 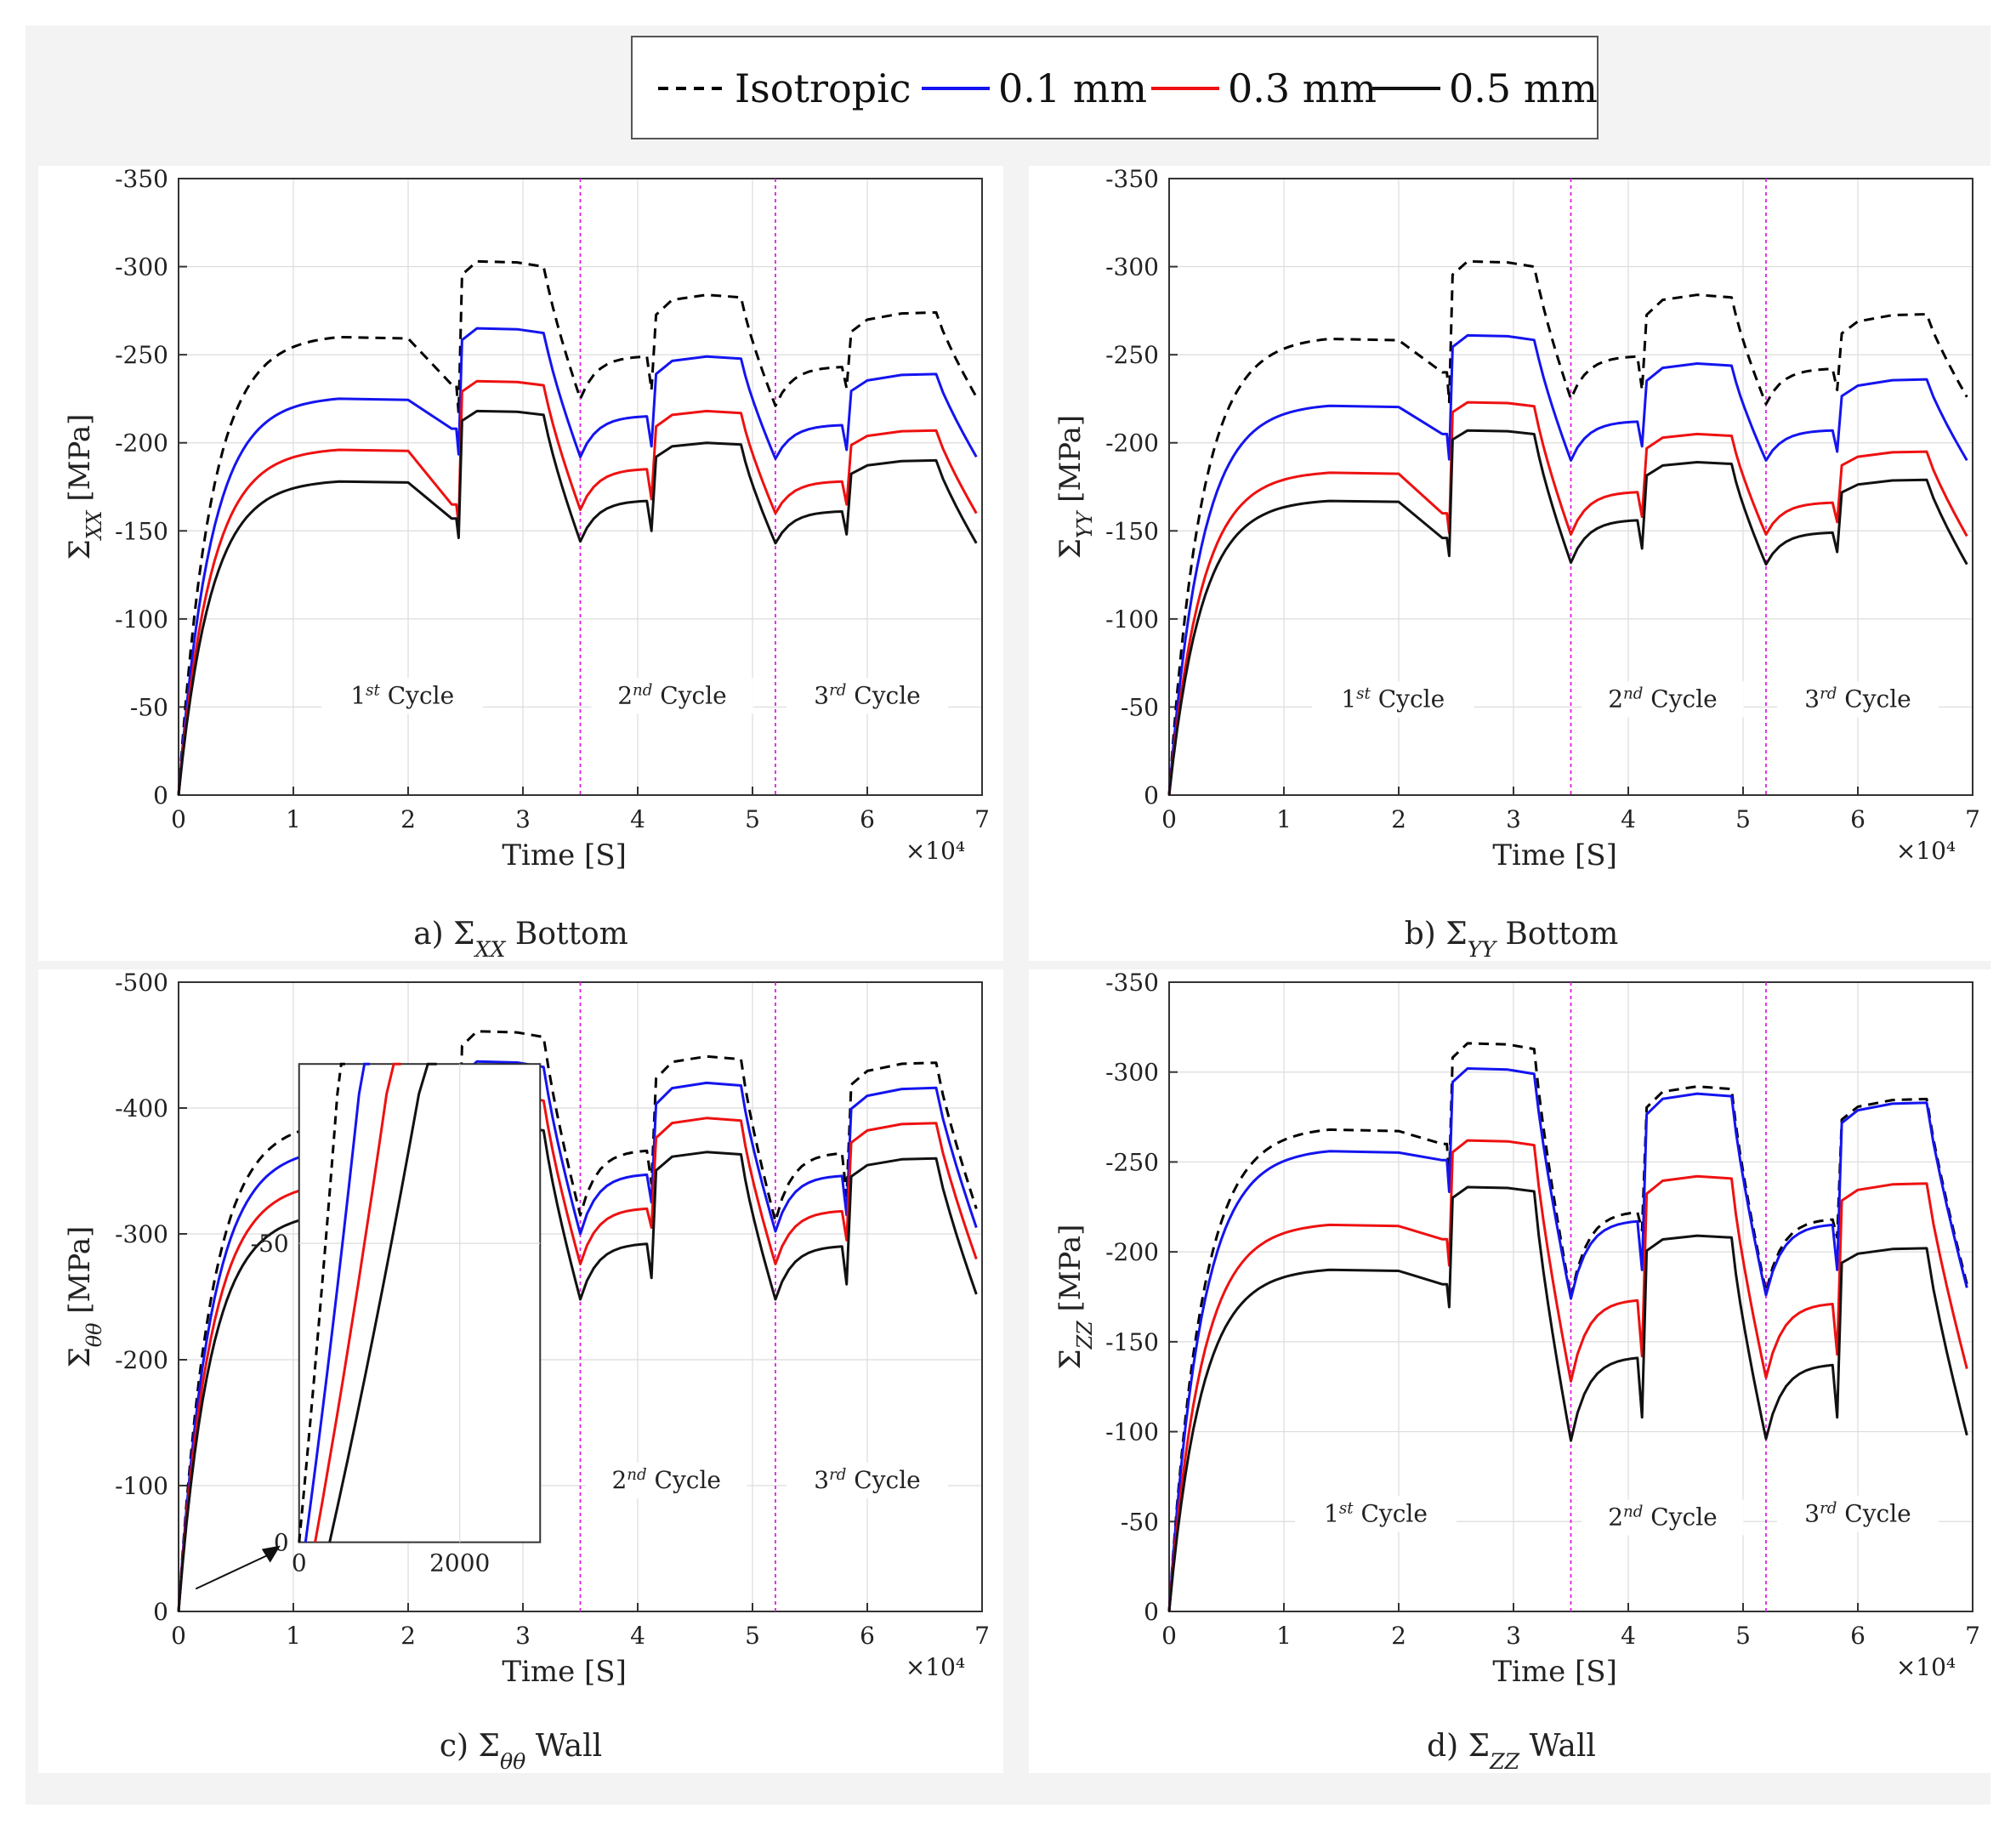 I want to click on panel-caption: c) Σθθ Wall, so click(x=521, y=1751).